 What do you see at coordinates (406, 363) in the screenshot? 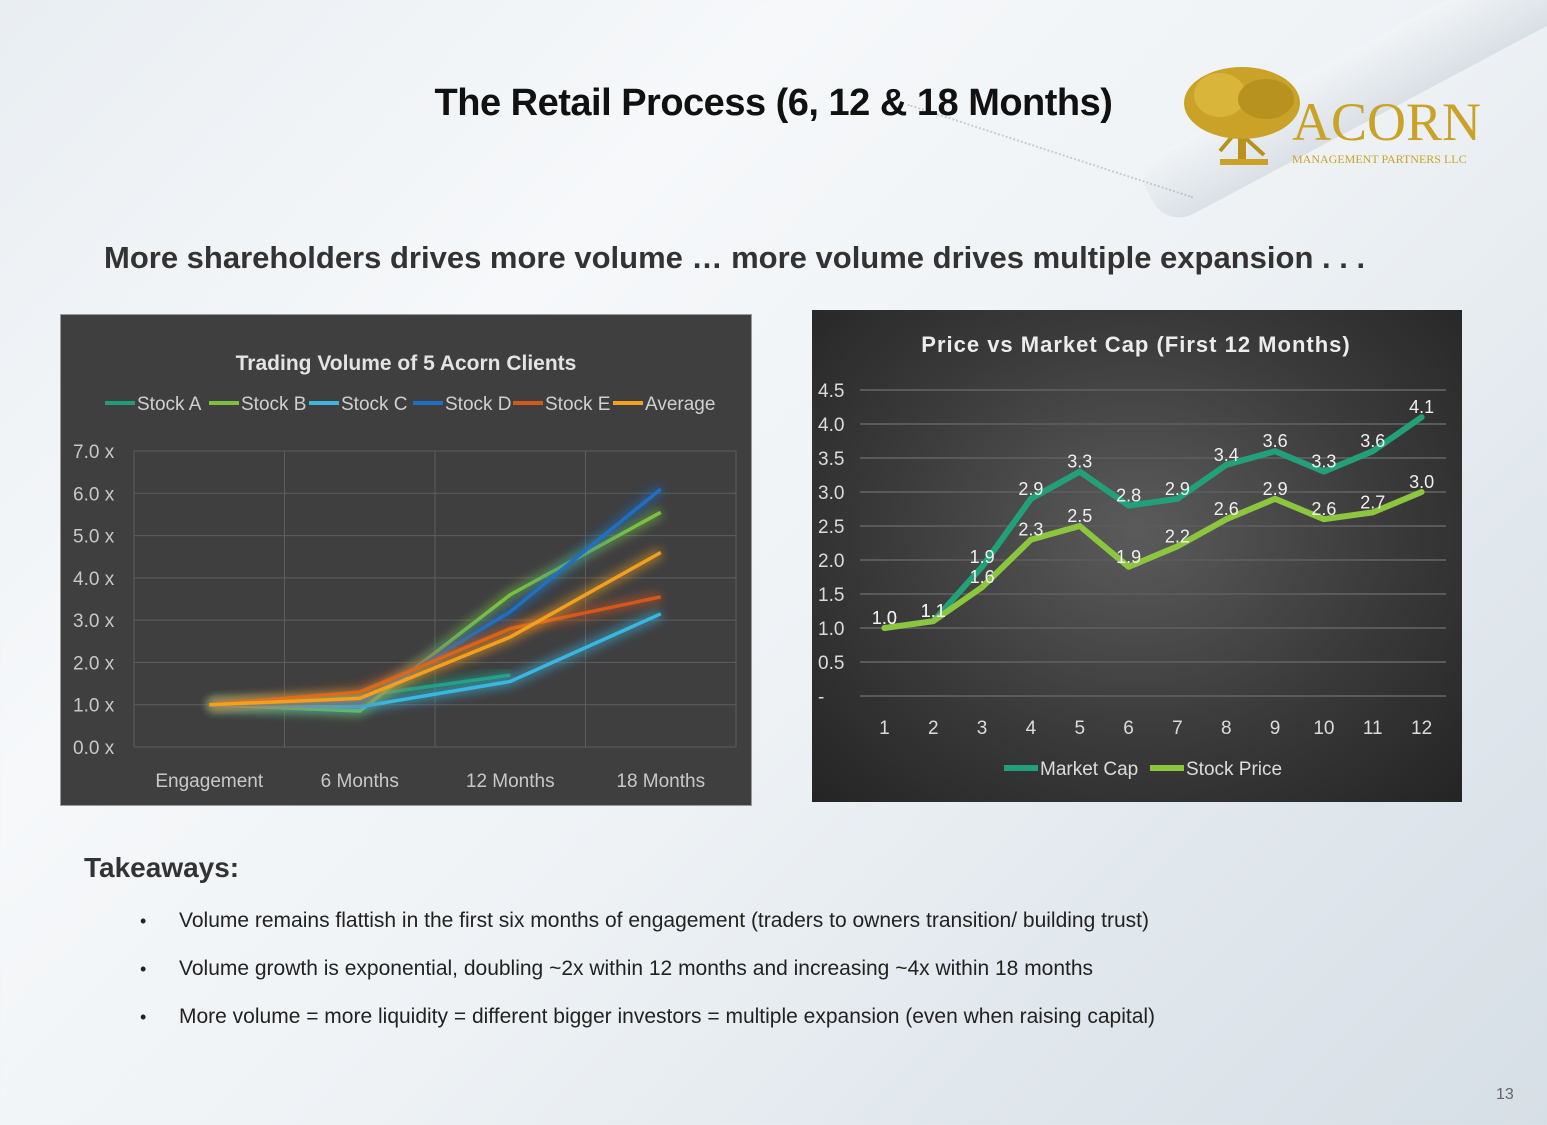
I see `chart-title: Trading Volume of 5 Acorn Clients` at bounding box center [406, 363].